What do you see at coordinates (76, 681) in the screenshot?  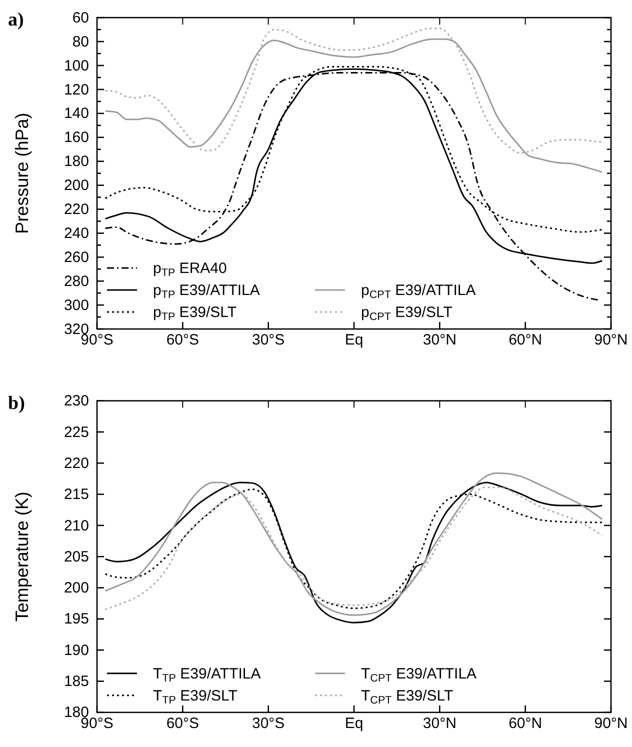 I see `y-tick-label: 185` at bounding box center [76, 681].